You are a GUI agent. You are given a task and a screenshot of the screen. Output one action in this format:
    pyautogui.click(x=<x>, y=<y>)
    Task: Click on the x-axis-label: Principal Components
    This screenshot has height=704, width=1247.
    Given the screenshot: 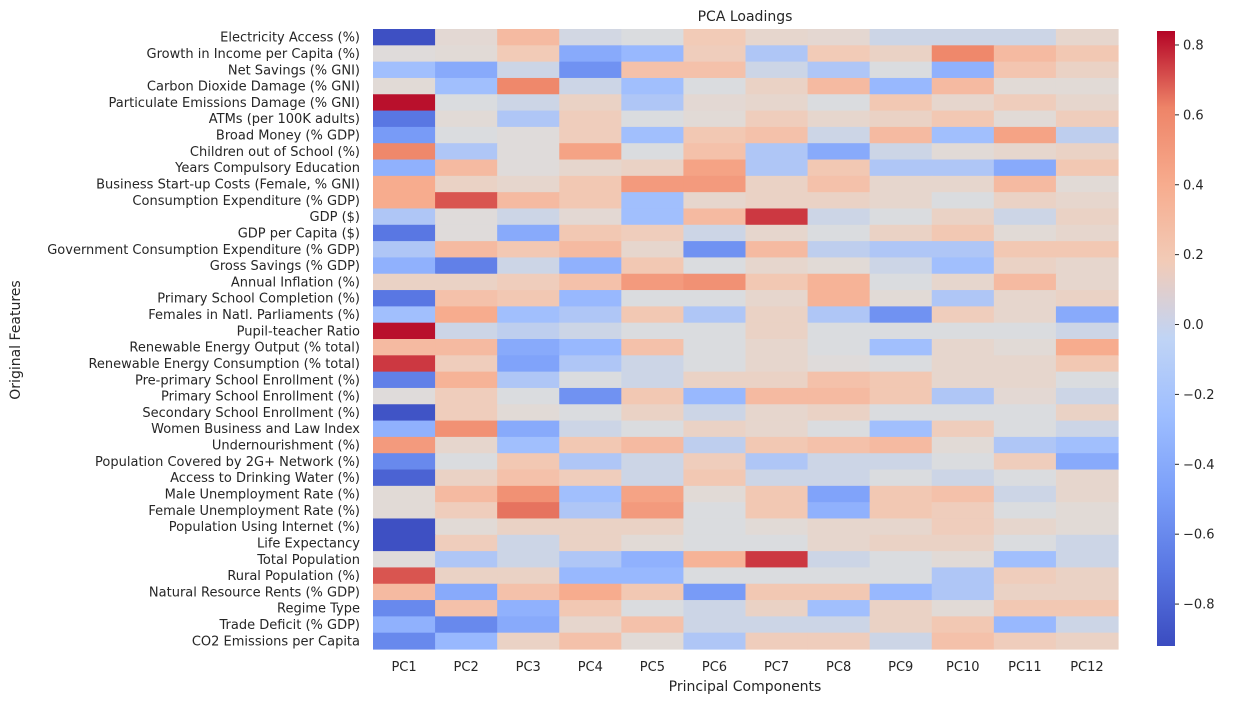 What is the action you would take?
    pyautogui.click(x=745, y=687)
    